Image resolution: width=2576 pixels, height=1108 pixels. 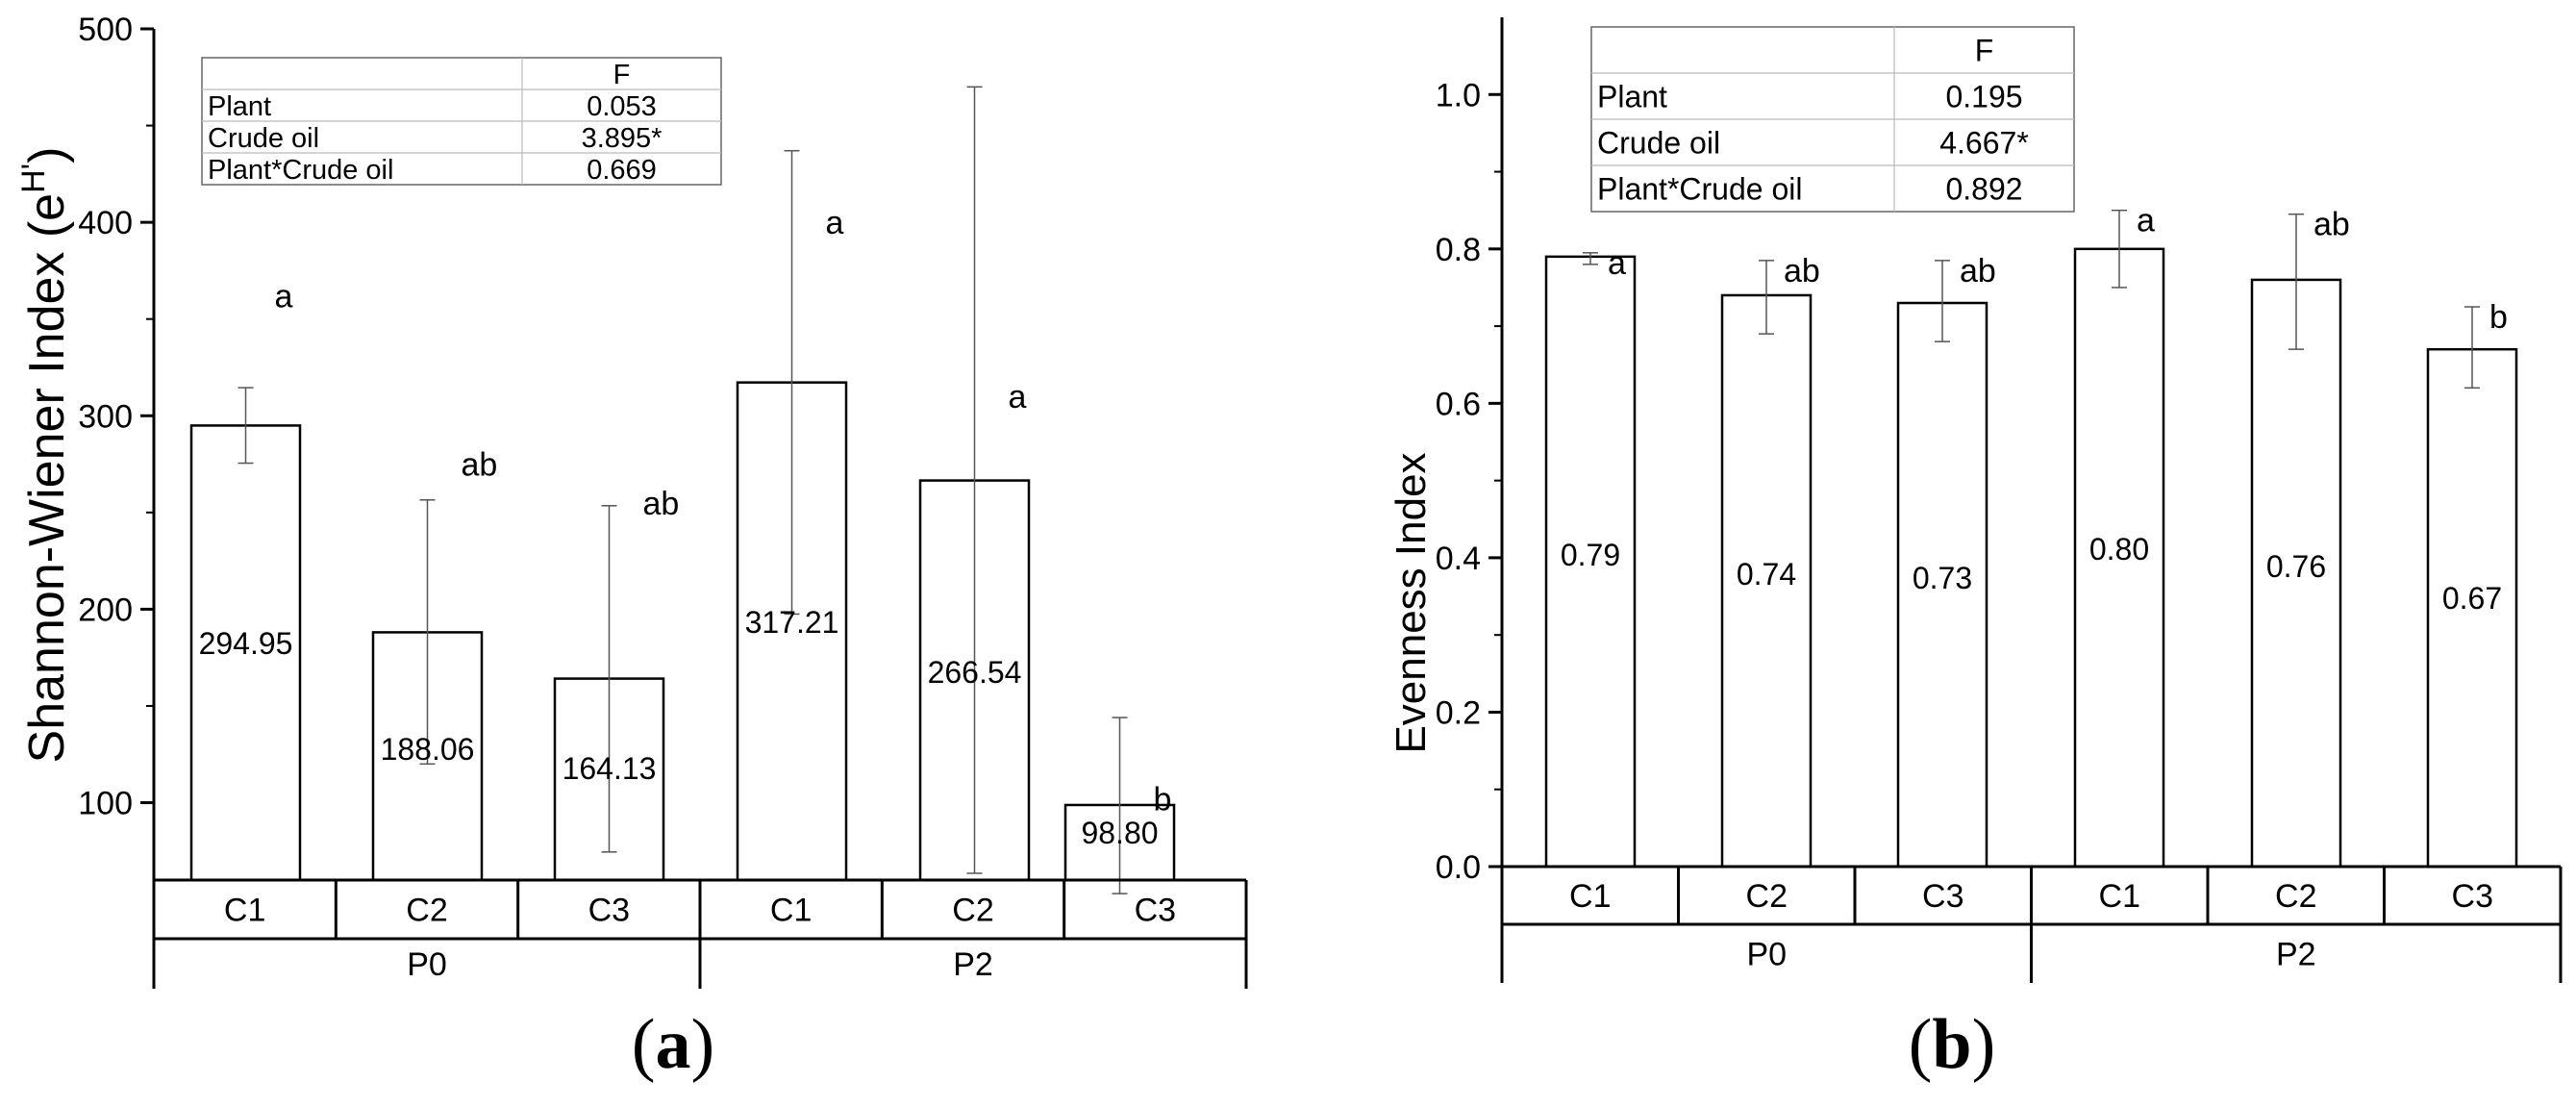 What do you see at coordinates (1983, 189) in the screenshot?
I see `anova-f-value: 0.892` at bounding box center [1983, 189].